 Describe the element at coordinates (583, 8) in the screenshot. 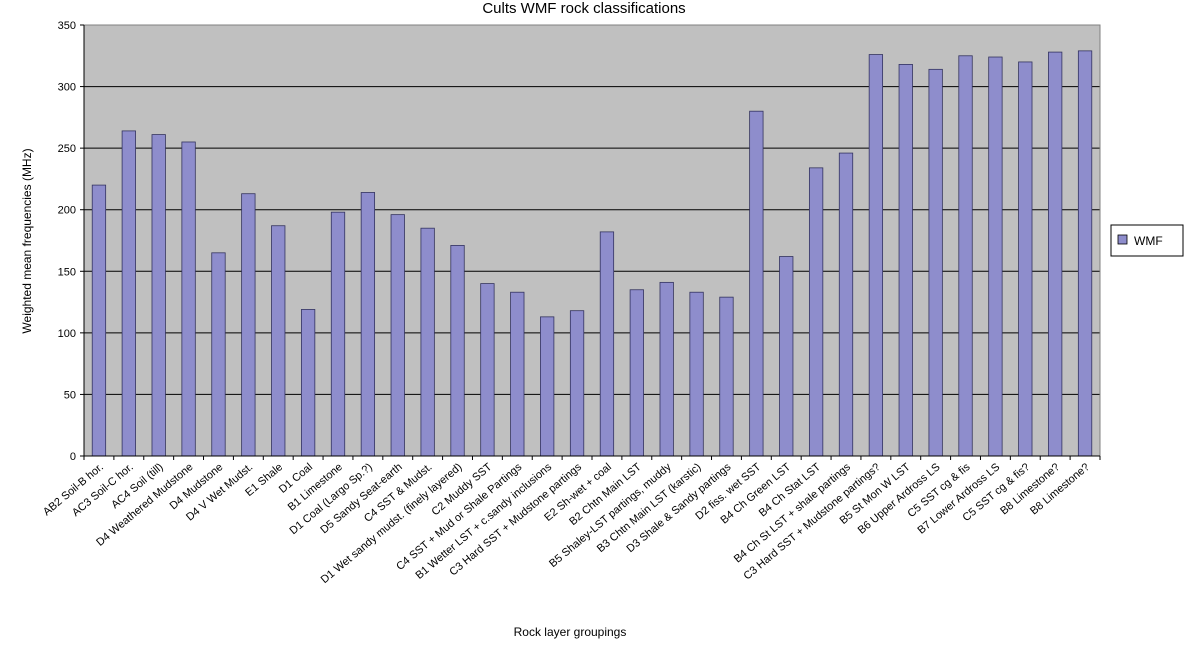

I see `chart-title: Cults WMF rock classifications` at that location.